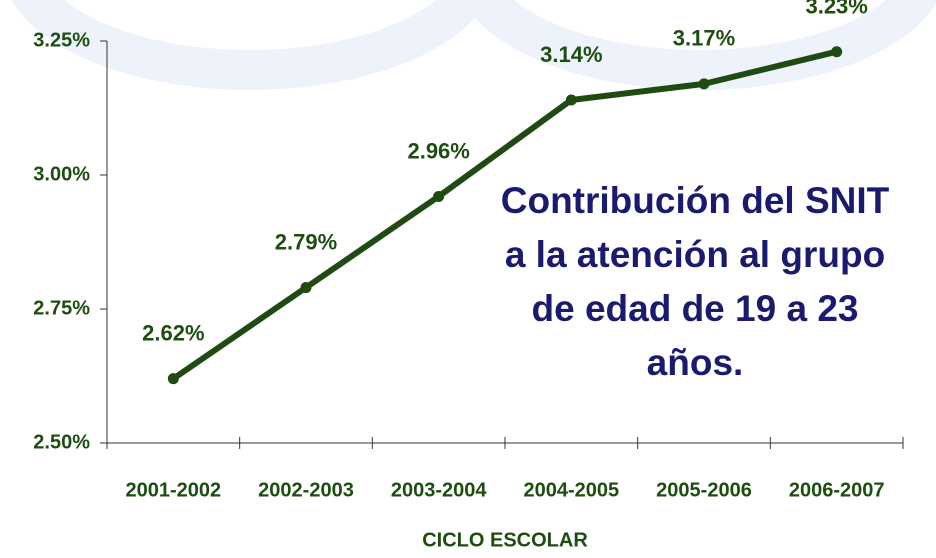  I want to click on x-tick-label: 2006-2007, so click(837, 490).